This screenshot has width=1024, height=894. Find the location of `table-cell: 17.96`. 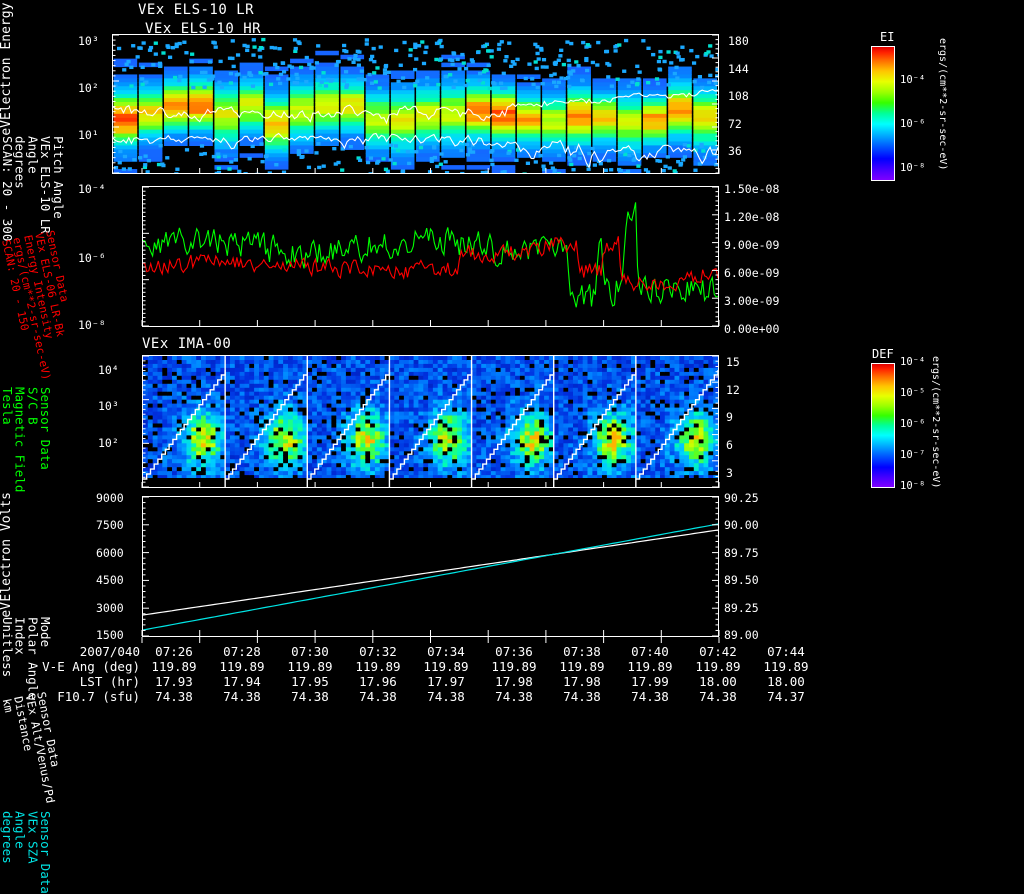

table-cell: 17.96 is located at coordinates (378, 681).